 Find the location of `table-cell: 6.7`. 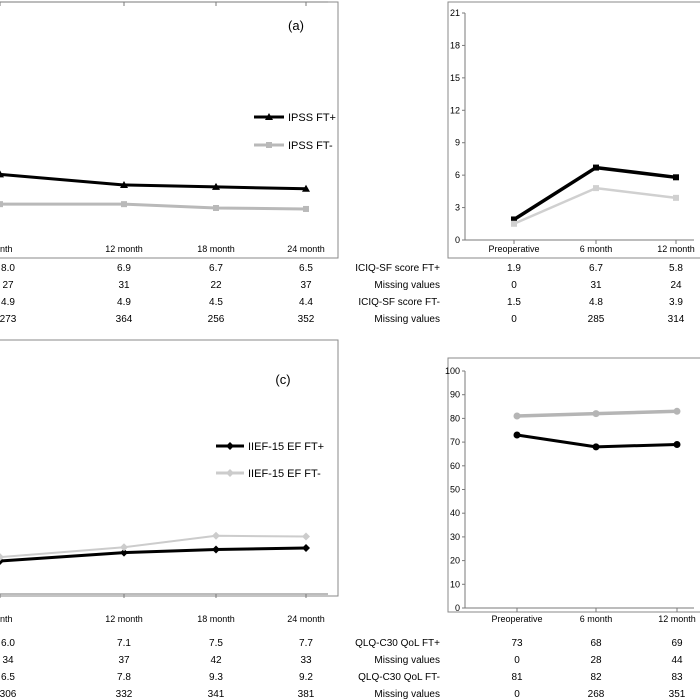

table-cell: 6.7 is located at coordinates (596, 268).